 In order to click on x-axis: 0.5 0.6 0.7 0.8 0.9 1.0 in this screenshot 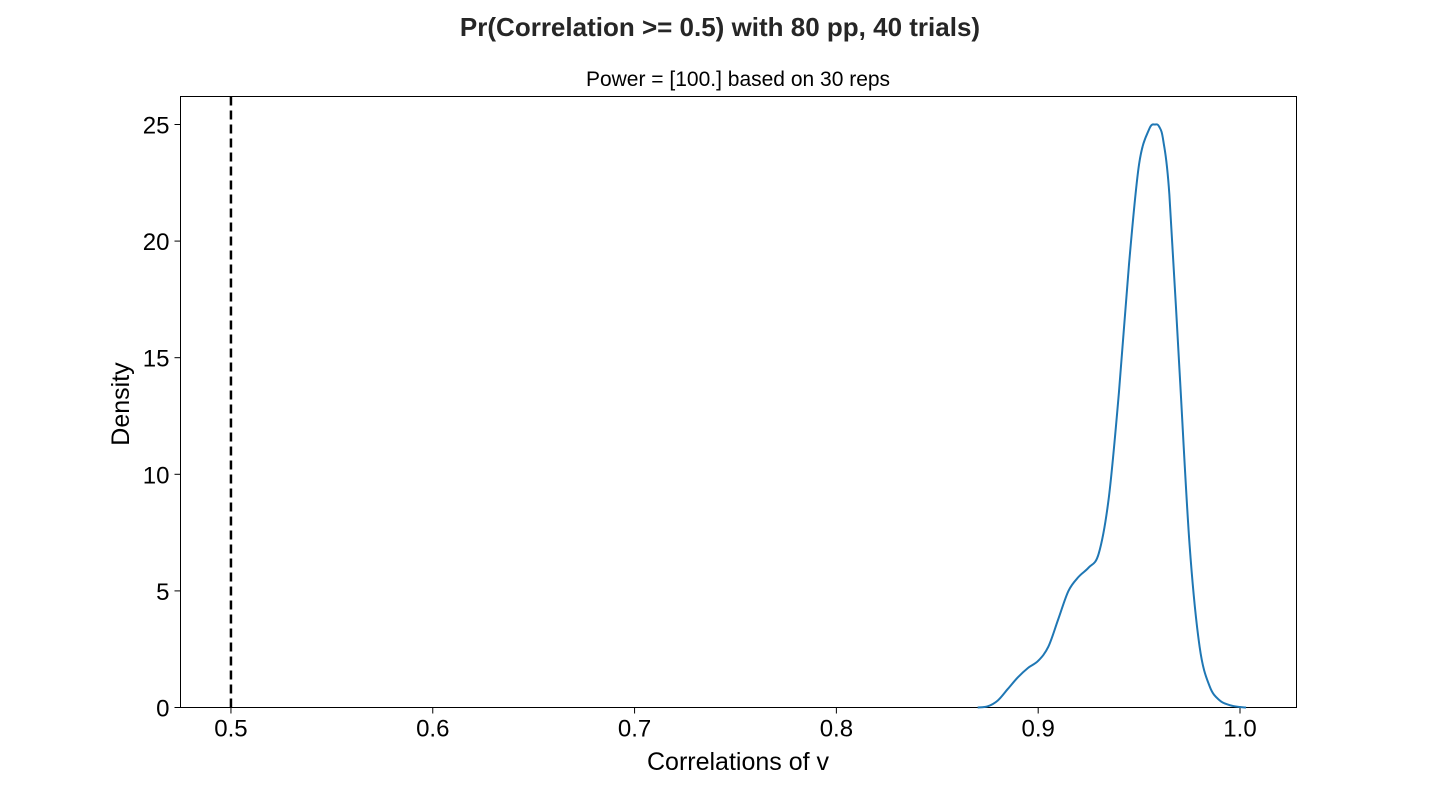, I will do `click(735, 725)`.